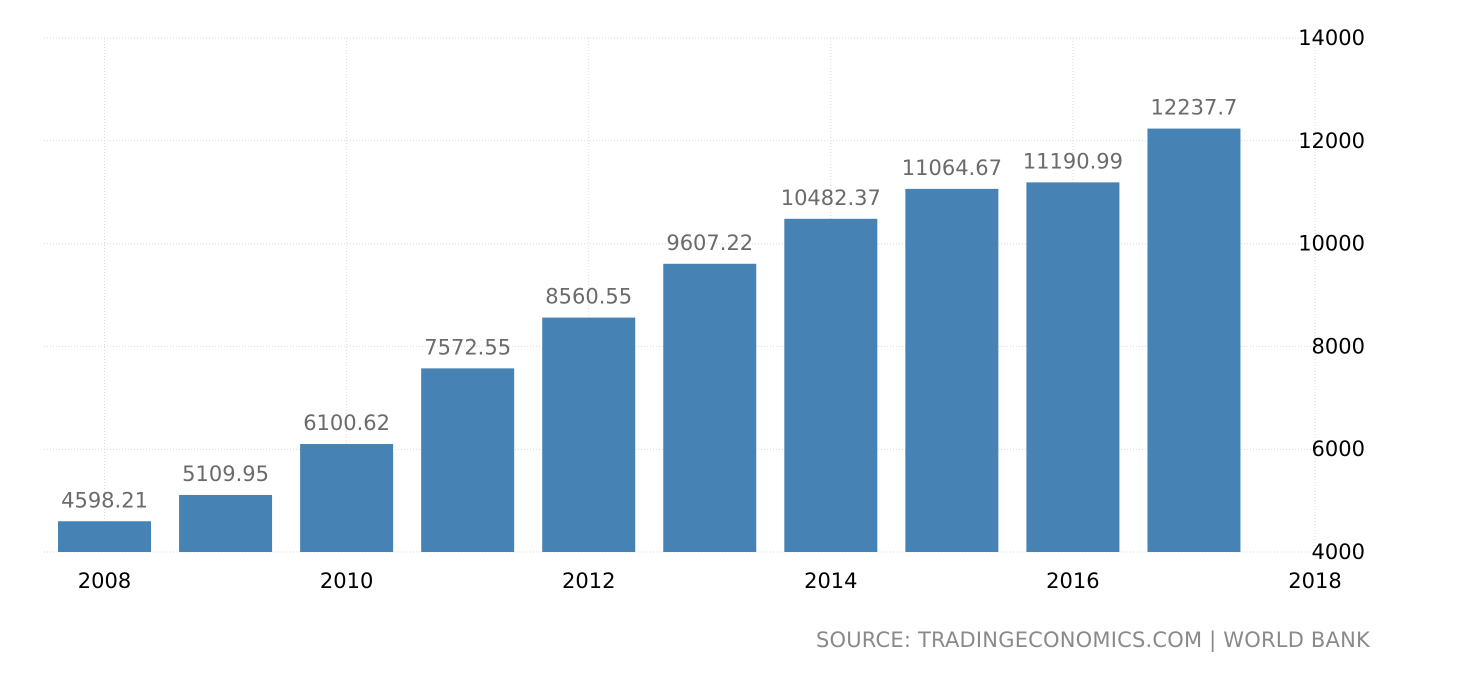  I want to click on x-tick-label: 2014, so click(830, 581).